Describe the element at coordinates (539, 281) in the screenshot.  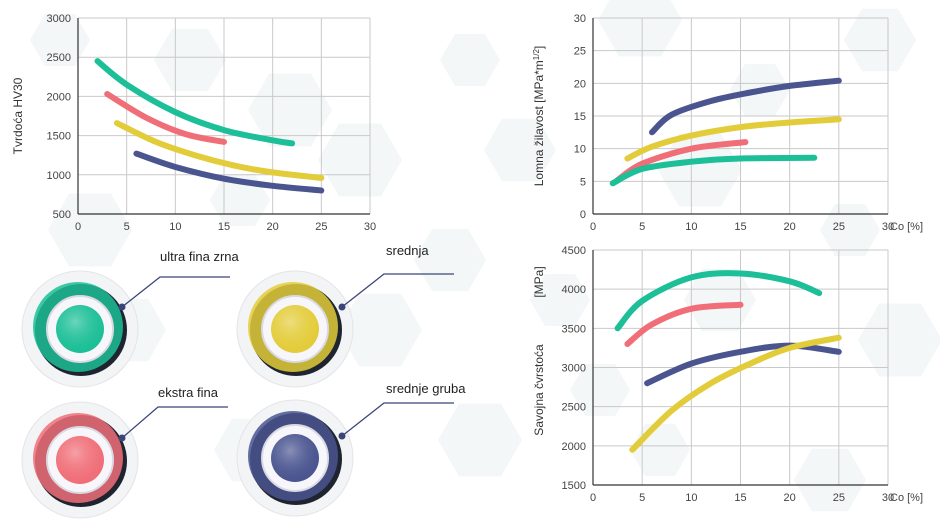
I see `strength-y-axis-unit: [MPa]` at that location.